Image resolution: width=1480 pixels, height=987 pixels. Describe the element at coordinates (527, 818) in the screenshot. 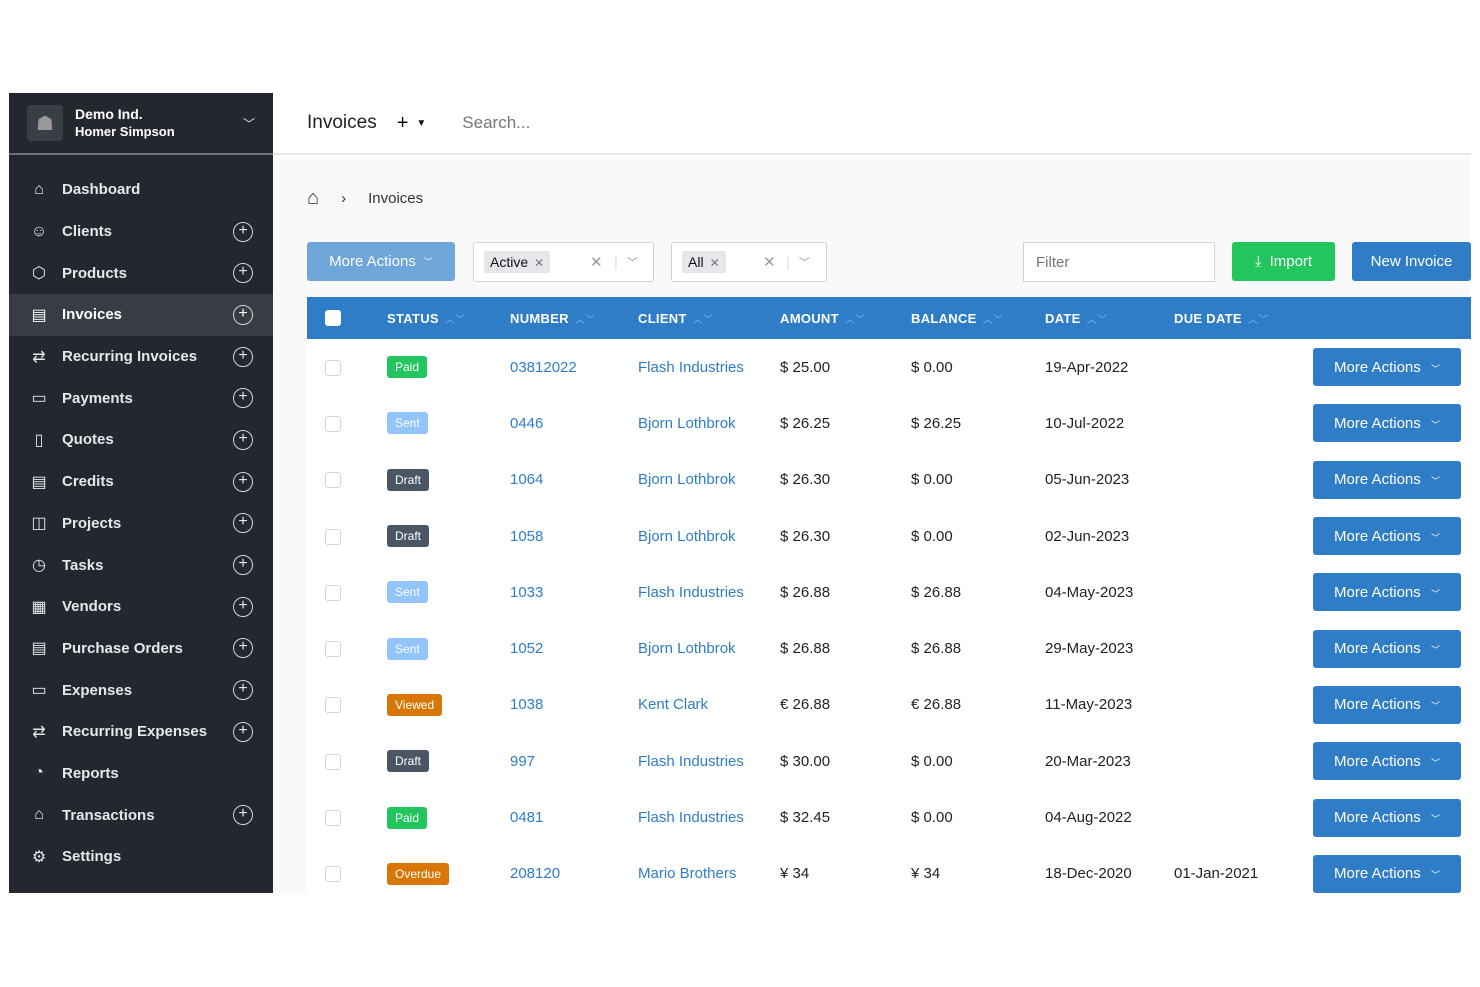

I see `invoice-number-link: 0481` at that location.